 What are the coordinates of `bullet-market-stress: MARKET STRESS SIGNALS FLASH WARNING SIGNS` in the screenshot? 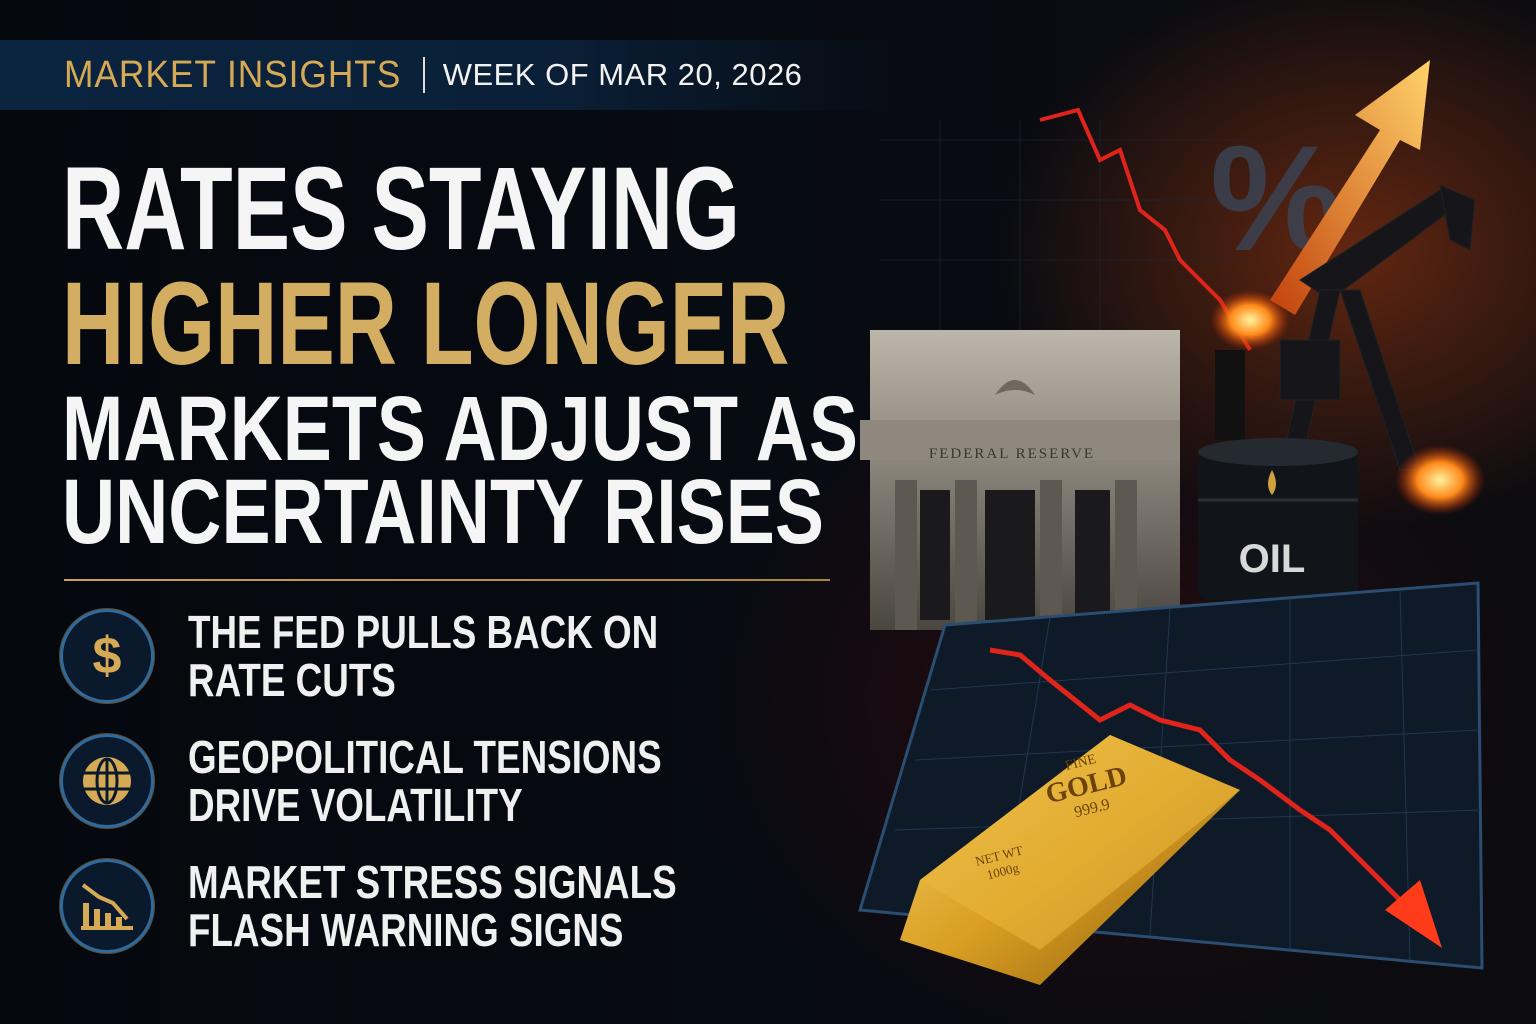 It's located at (429, 906).